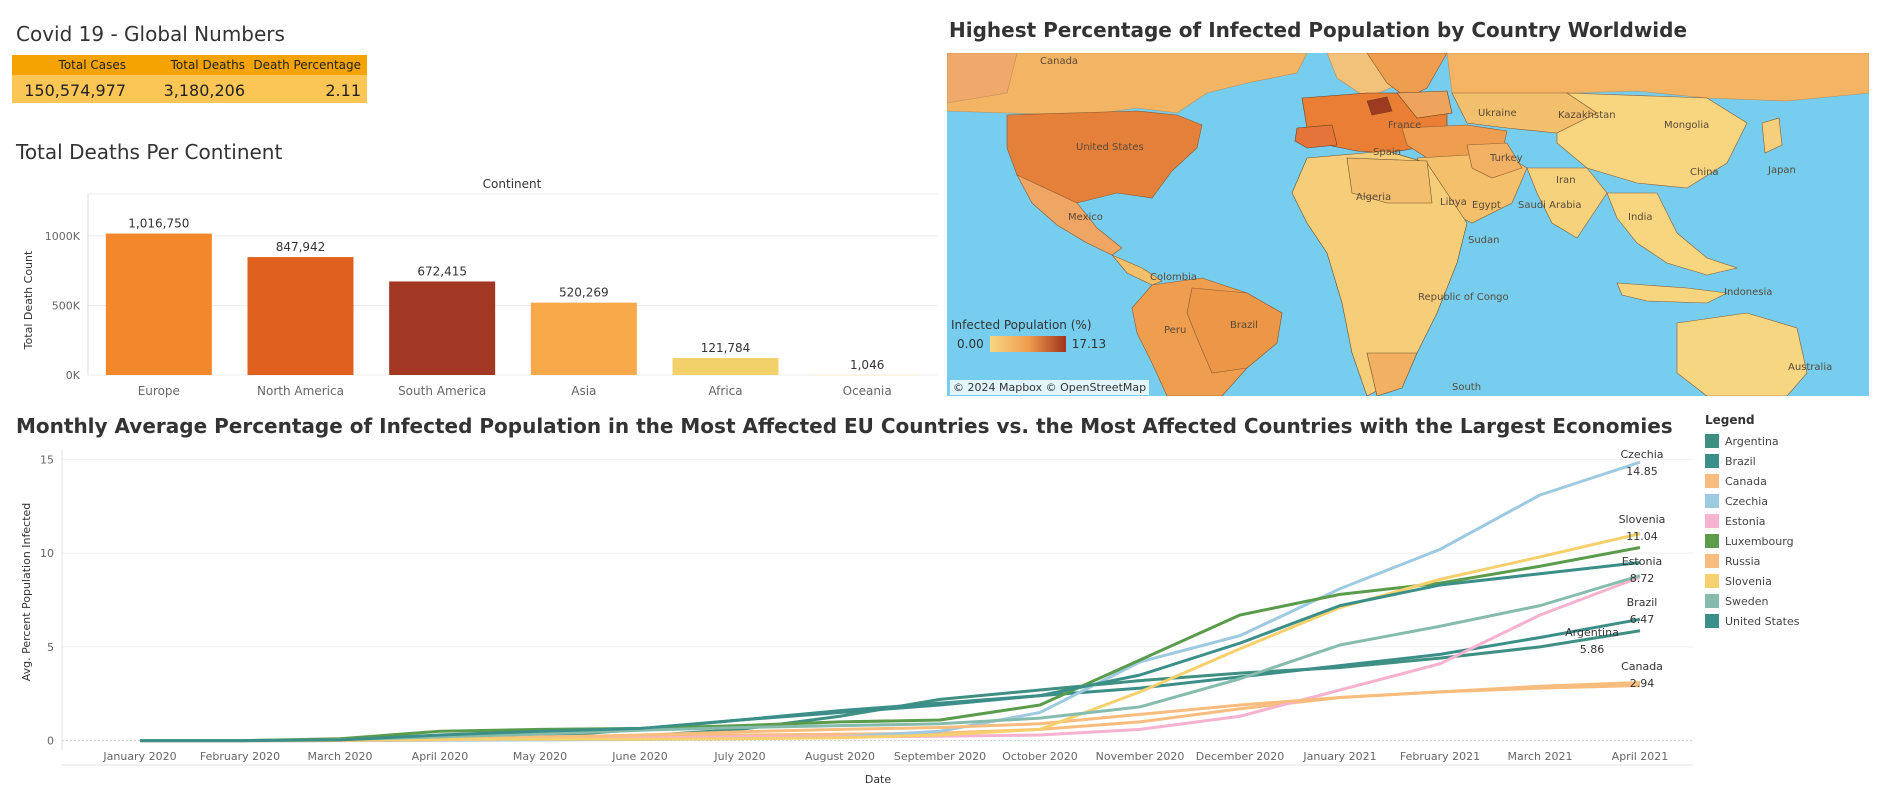 The height and width of the screenshot is (804, 1881). Describe the element at coordinates (1730, 420) in the screenshot. I see `legend-title: Legend` at that location.